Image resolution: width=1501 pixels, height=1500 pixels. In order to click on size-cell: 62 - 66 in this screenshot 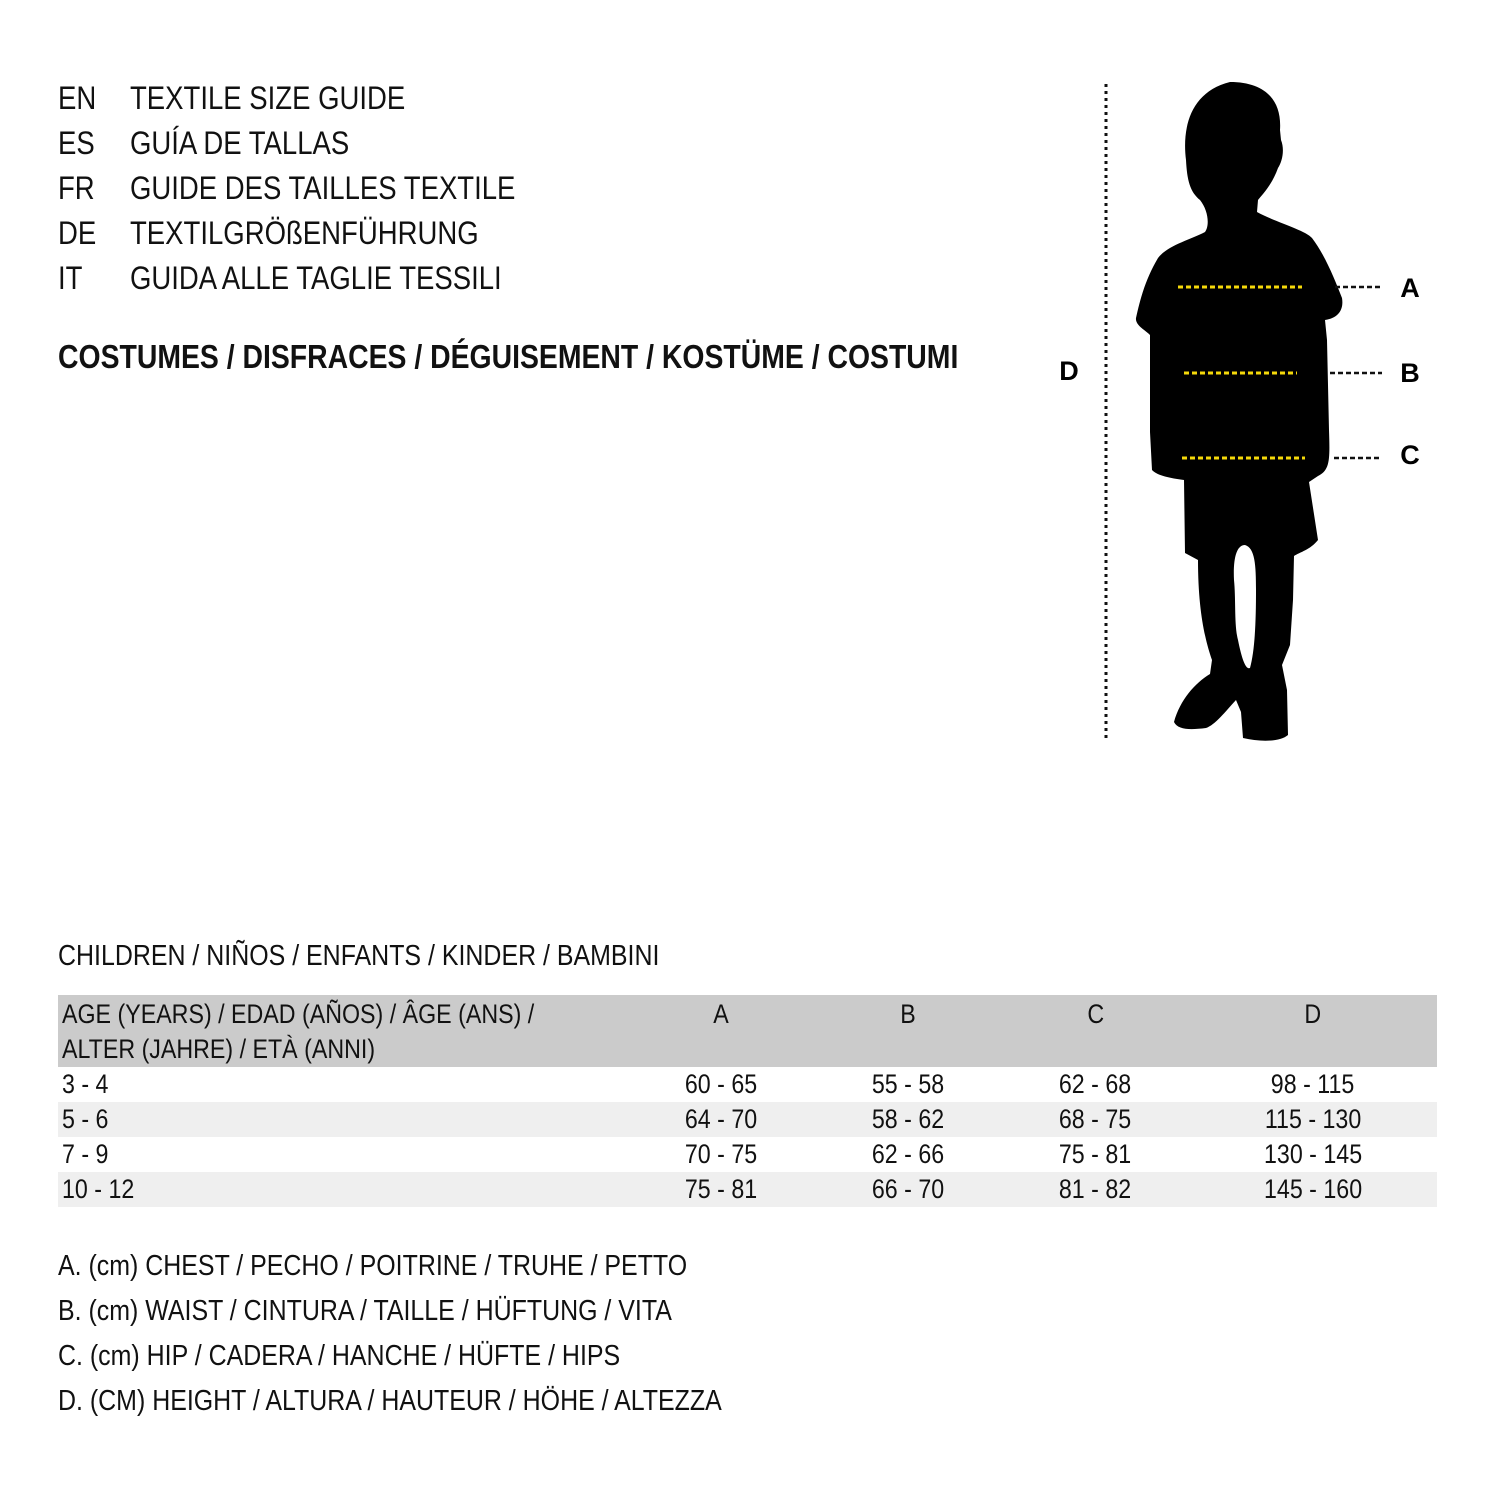, I will do `click(908, 1154)`.